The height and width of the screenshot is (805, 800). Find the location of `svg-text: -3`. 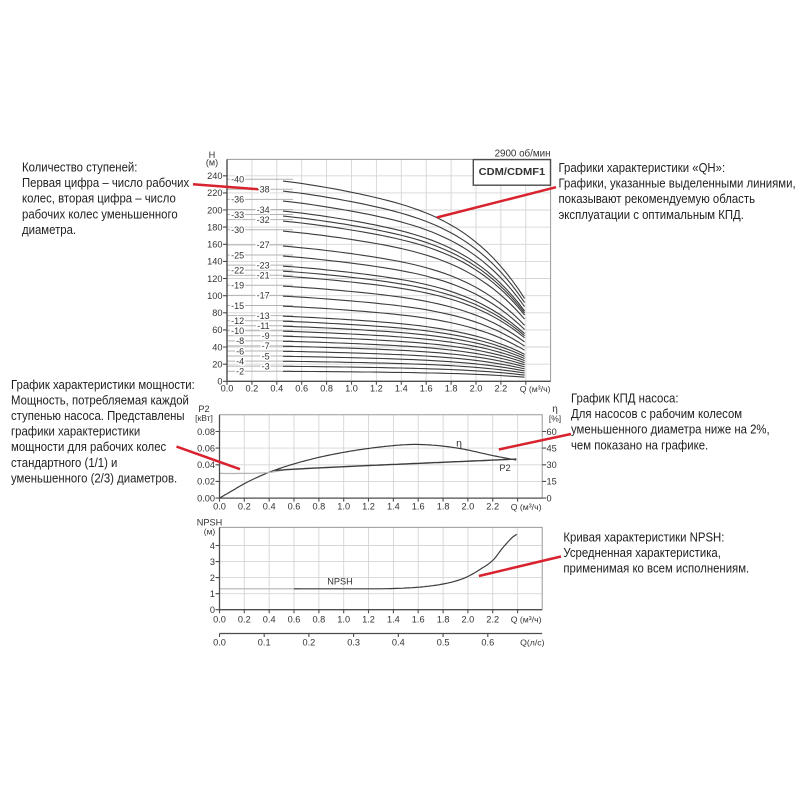

svg-text: -3 is located at coordinates (266, 366).